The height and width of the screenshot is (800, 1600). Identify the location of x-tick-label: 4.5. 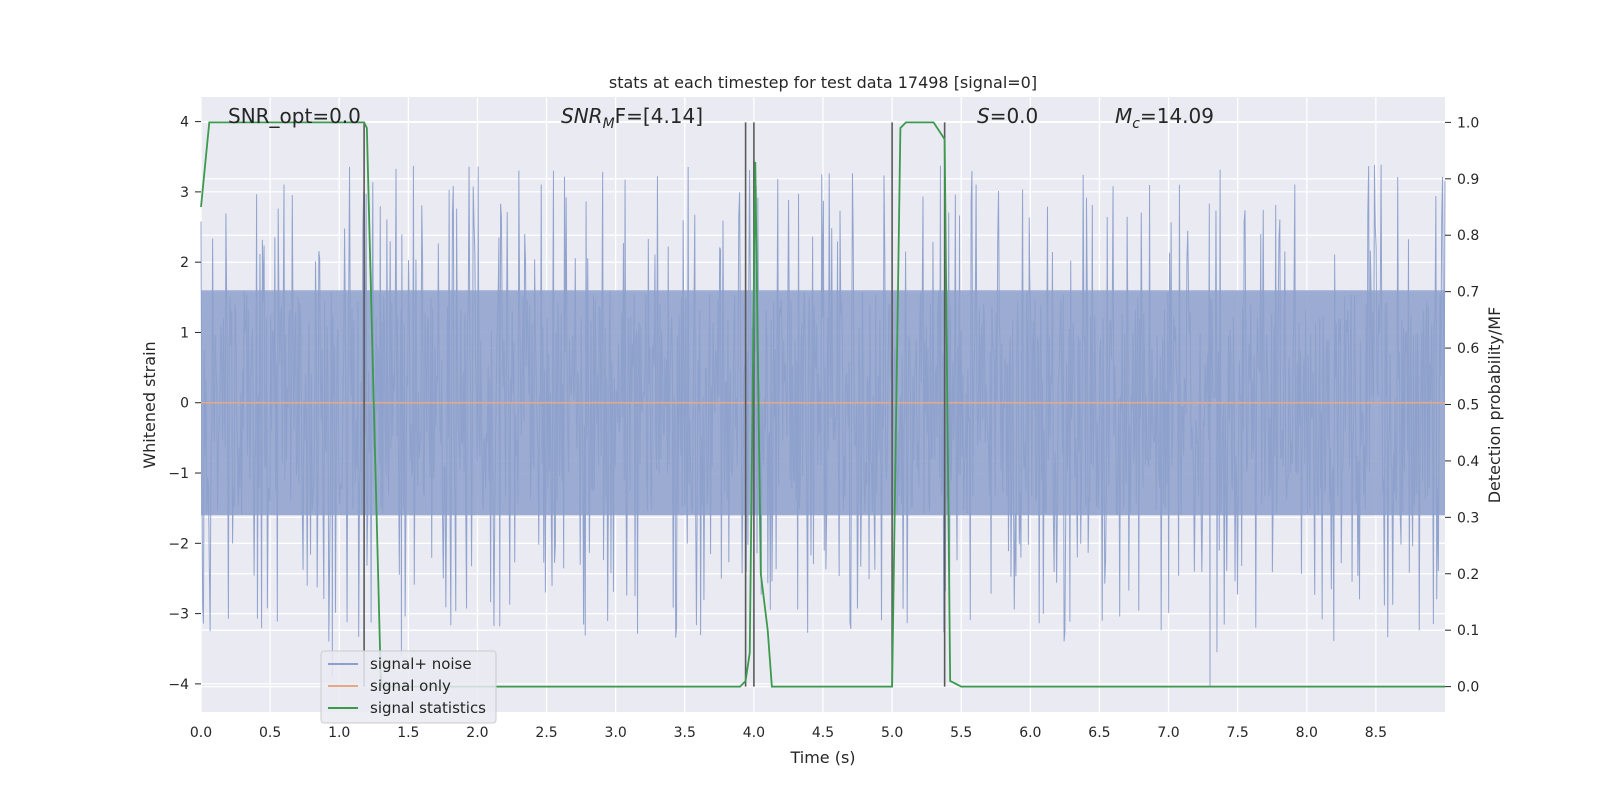
(823, 733).